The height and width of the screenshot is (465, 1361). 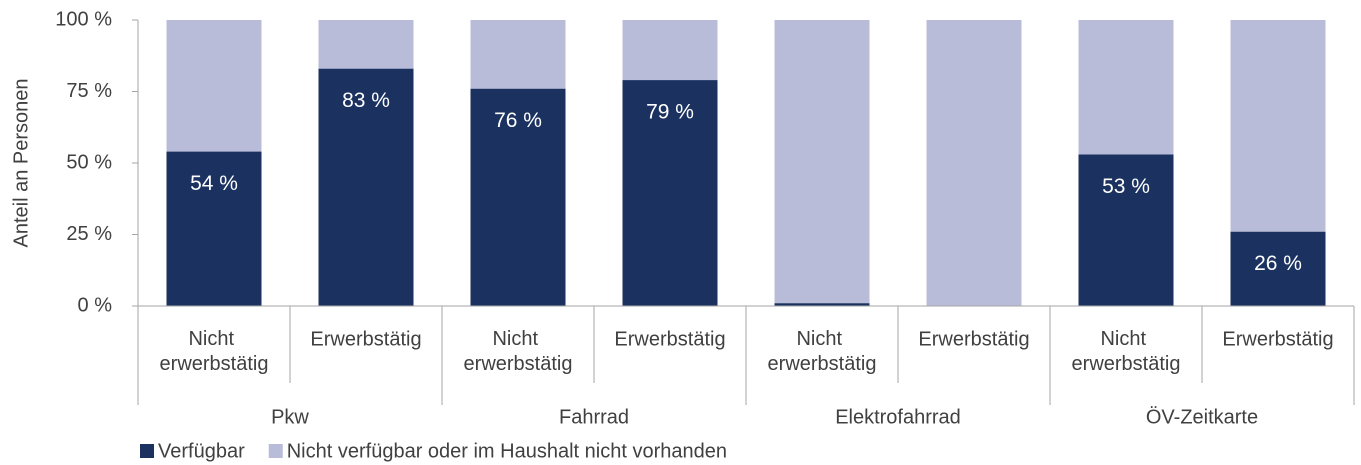 What do you see at coordinates (1278, 263) in the screenshot?
I see `data-label: 26 %` at bounding box center [1278, 263].